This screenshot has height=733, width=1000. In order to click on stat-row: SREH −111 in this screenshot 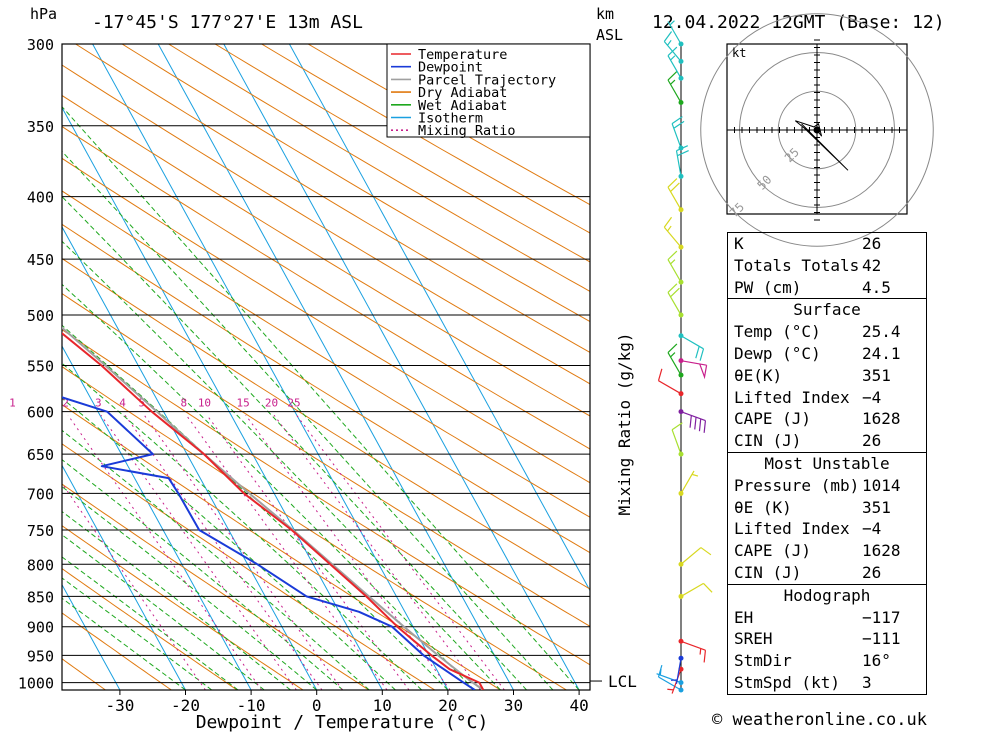, I will do `click(827, 639)`.